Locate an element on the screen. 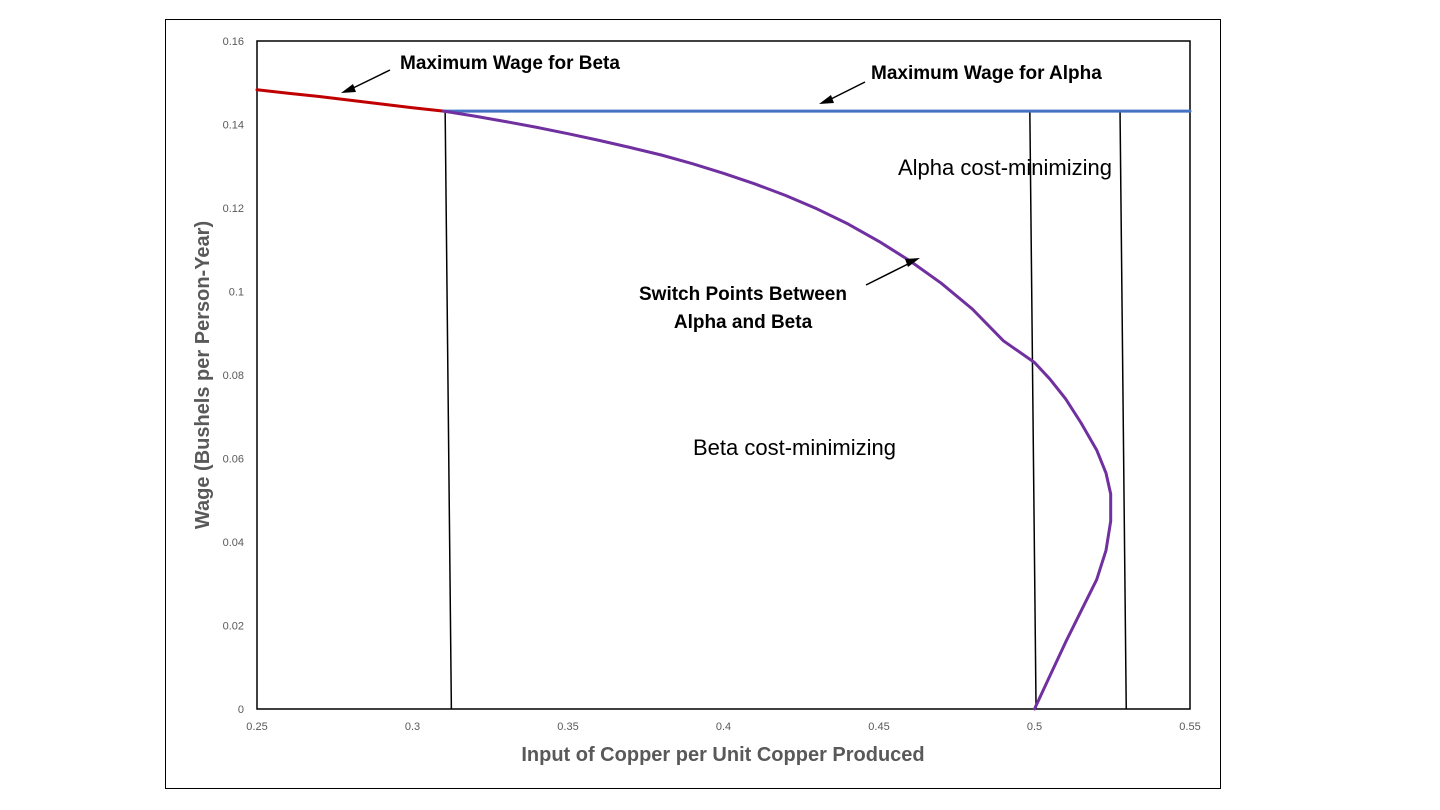  arrowhead-max-wage-beta is located at coordinates (348, 88).